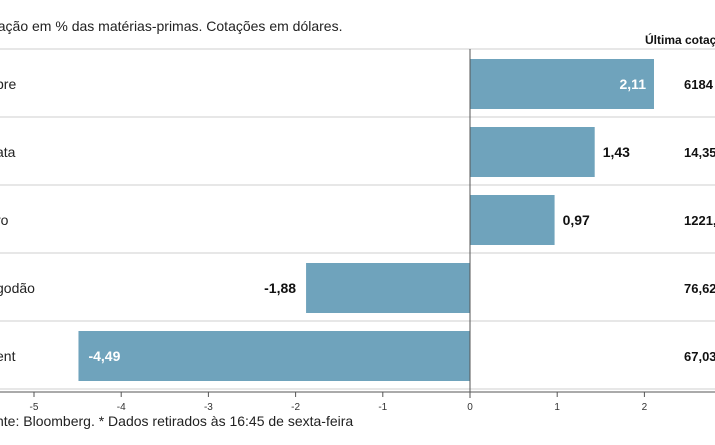  Describe the element at coordinates (616, 152) in the screenshot. I see `value-label: 1,43` at that location.